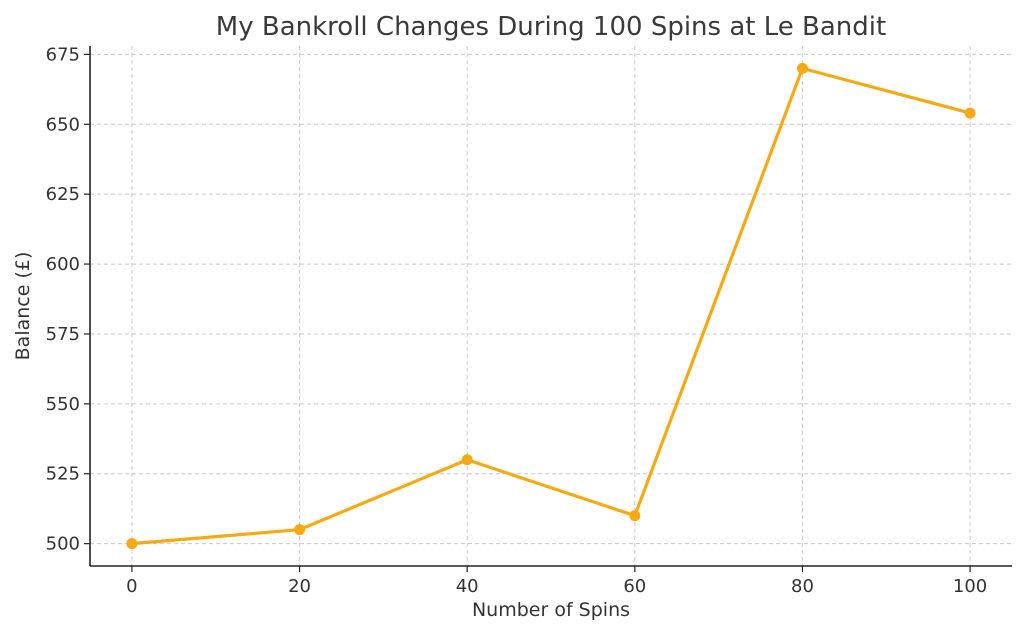 The height and width of the screenshot is (635, 1024). Describe the element at coordinates (63, 334) in the screenshot. I see `y-tick-label: 575` at that location.